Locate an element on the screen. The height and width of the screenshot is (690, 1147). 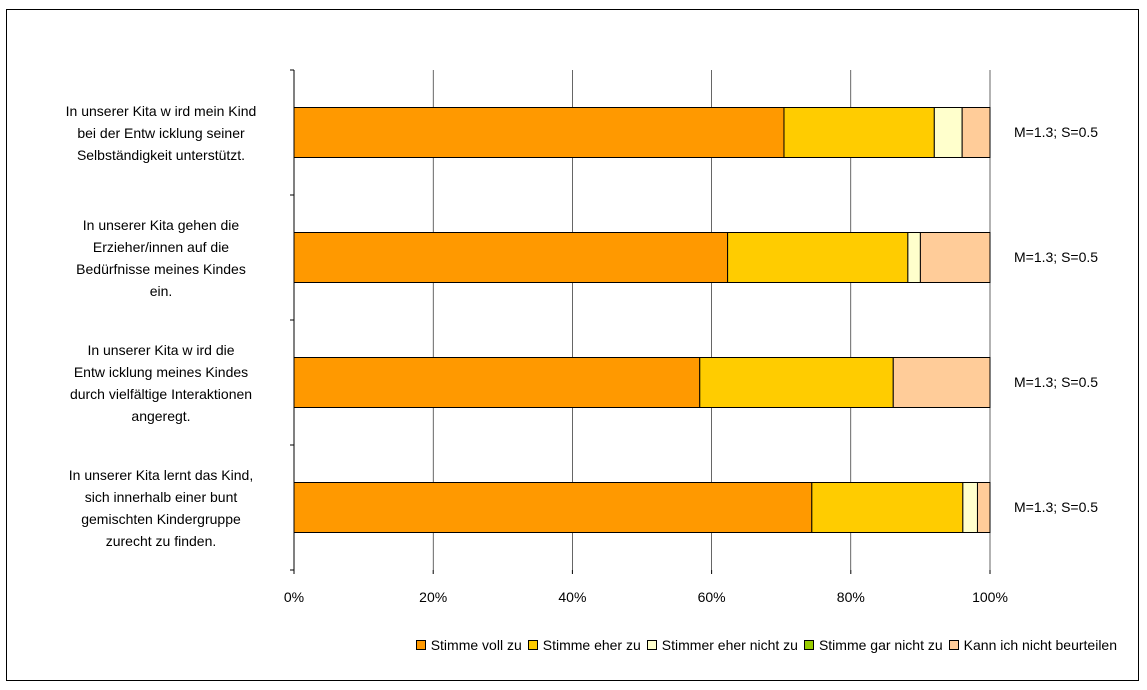
legend-item: Stimme eher zu is located at coordinates (584, 645).